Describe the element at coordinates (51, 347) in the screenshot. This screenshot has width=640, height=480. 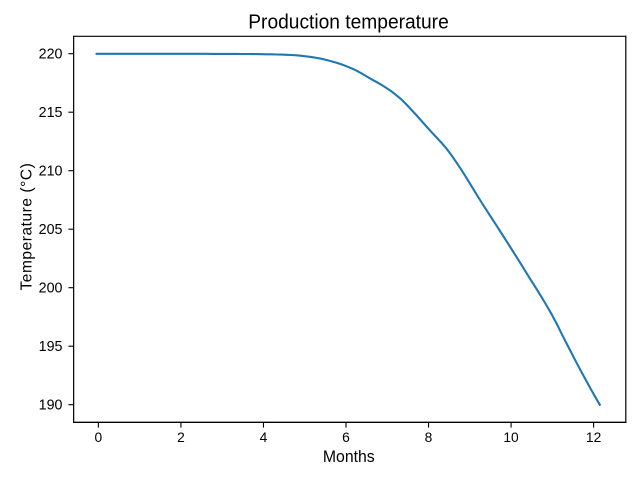
I see `svg-text: 195` at that location.